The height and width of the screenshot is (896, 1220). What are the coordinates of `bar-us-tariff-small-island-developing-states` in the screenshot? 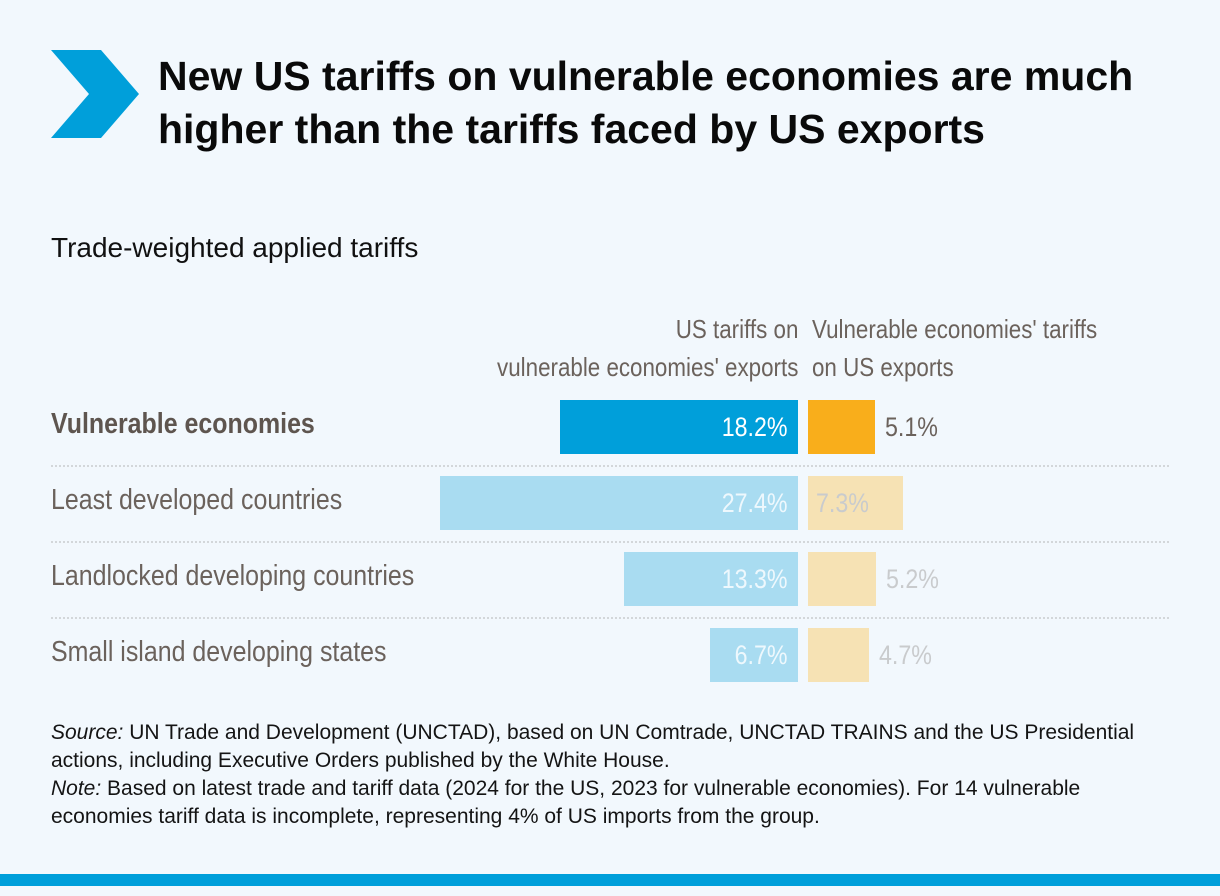 It's located at (754, 655).